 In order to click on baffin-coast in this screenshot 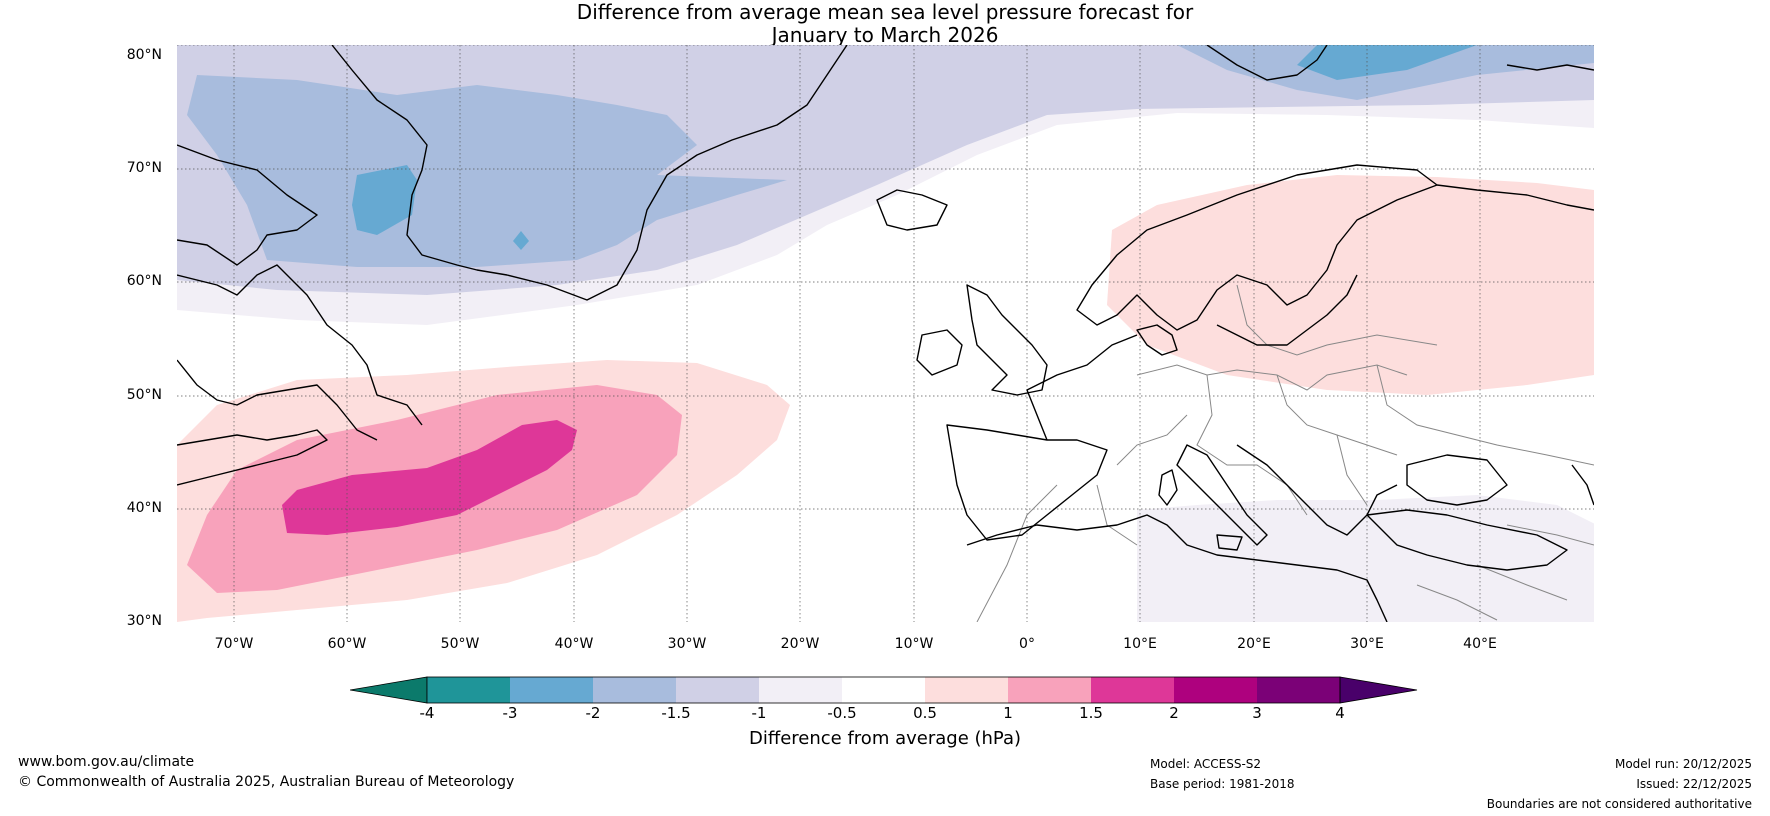, I will do `click(300, 345)`.